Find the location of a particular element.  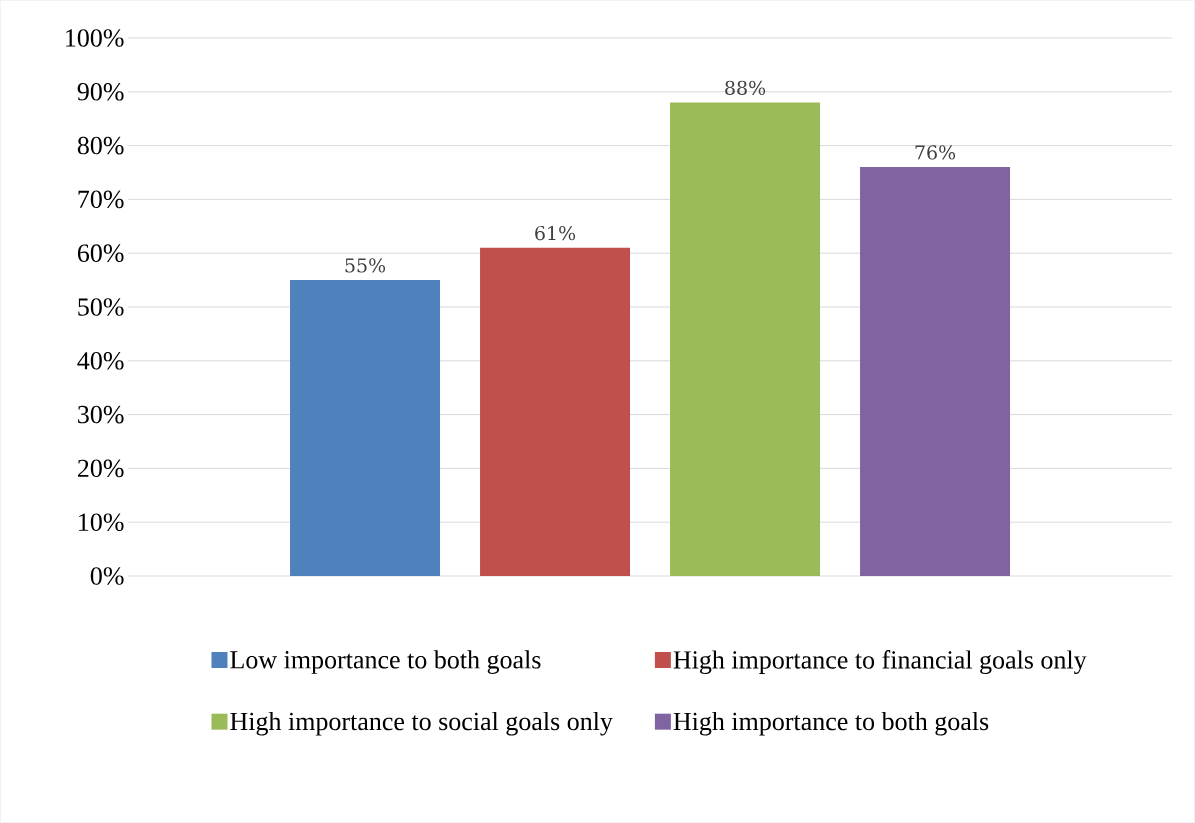

y-tick-label: 100% is located at coordinates (95, 38).